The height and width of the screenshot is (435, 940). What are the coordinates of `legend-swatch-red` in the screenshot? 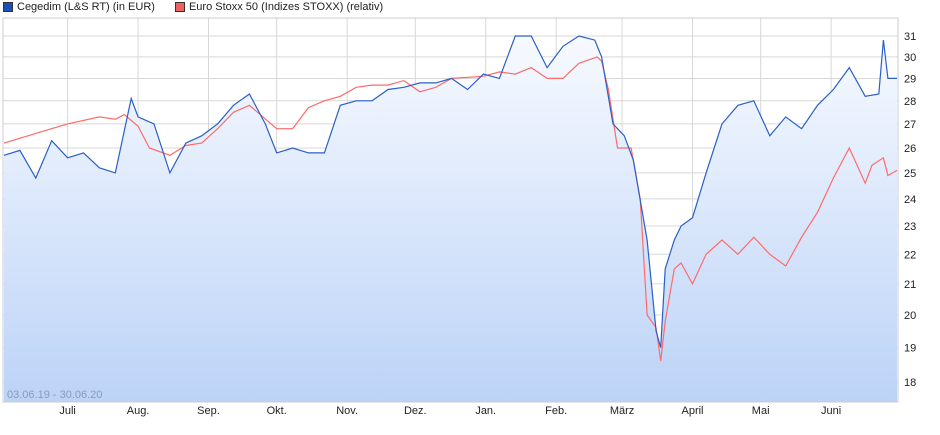 It's located at (179, 7).